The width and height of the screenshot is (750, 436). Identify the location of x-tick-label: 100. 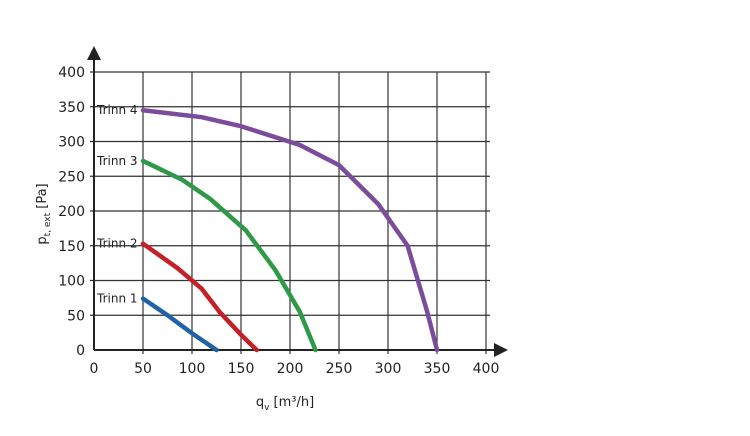
(192, 369).